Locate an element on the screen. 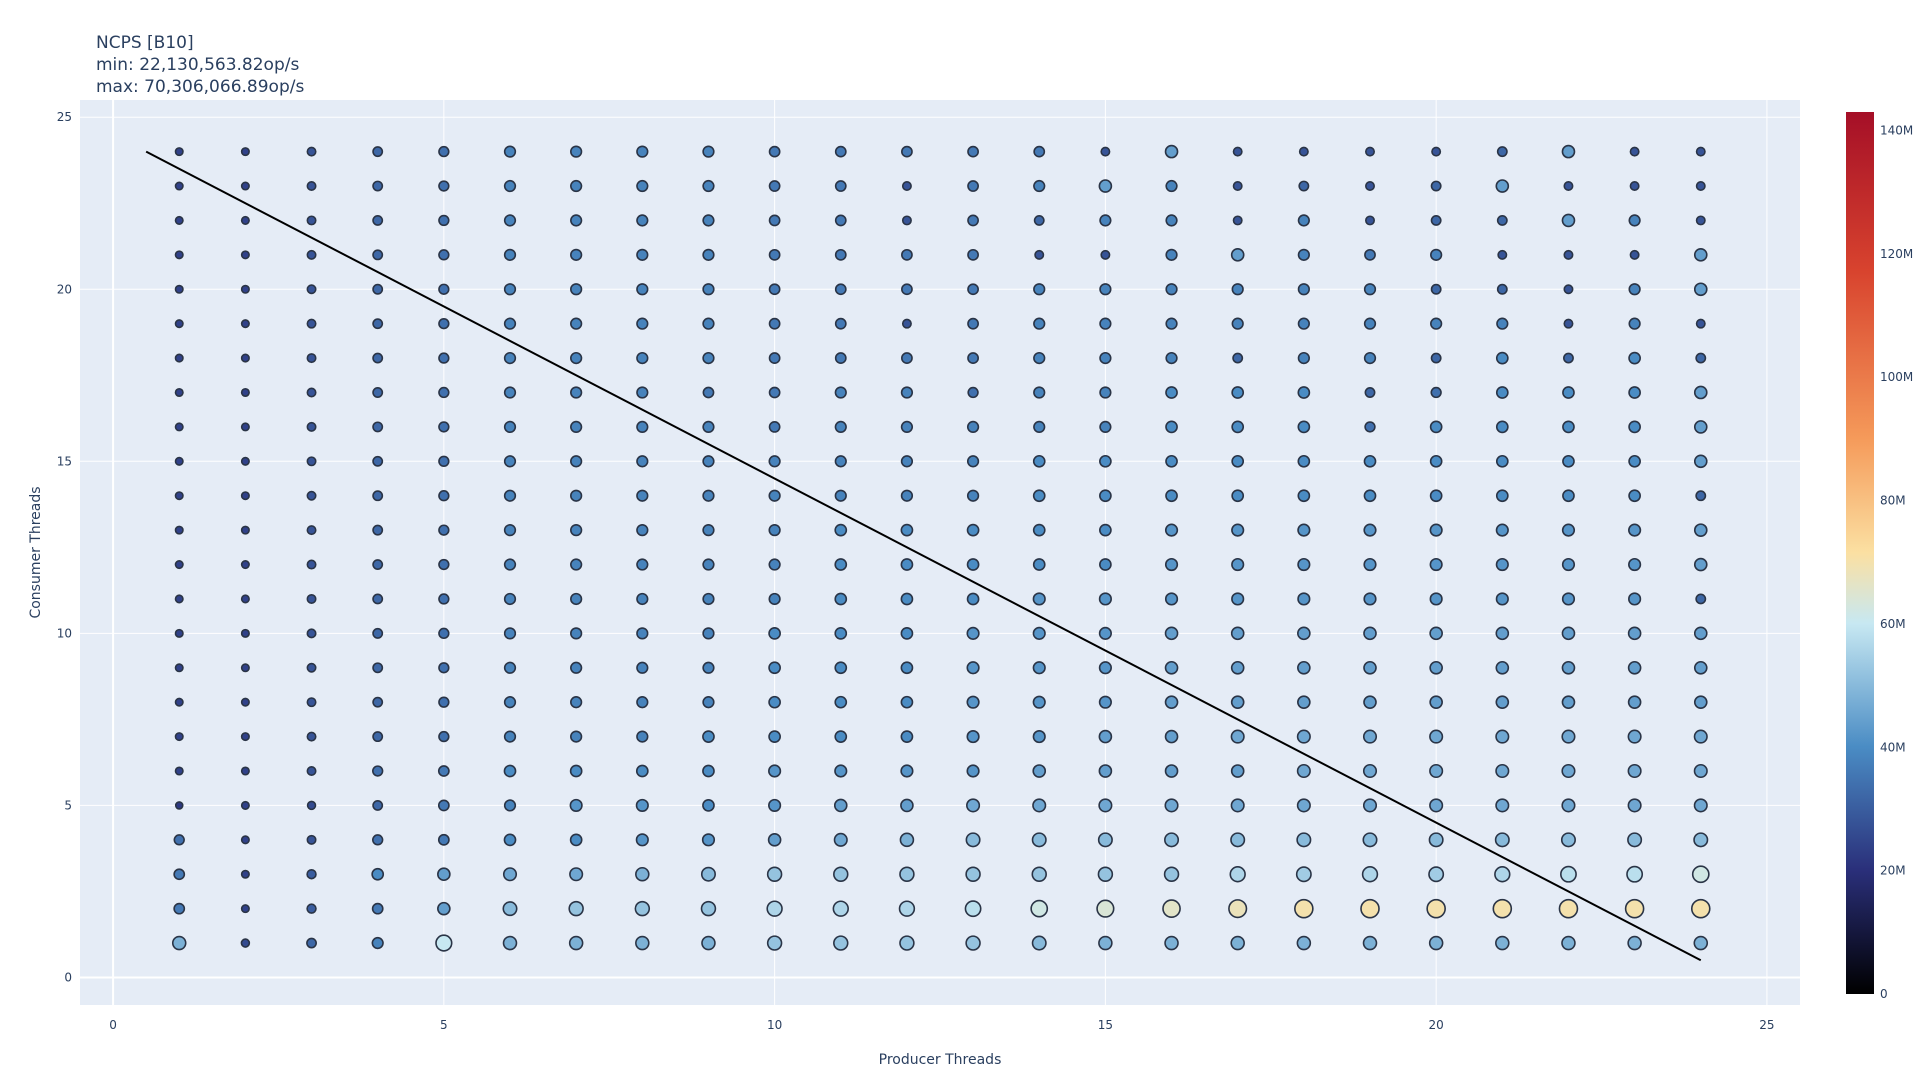 The image size is (1920, 1080). chart-title: NCPS [B10] is located at coordinates (145, 43).